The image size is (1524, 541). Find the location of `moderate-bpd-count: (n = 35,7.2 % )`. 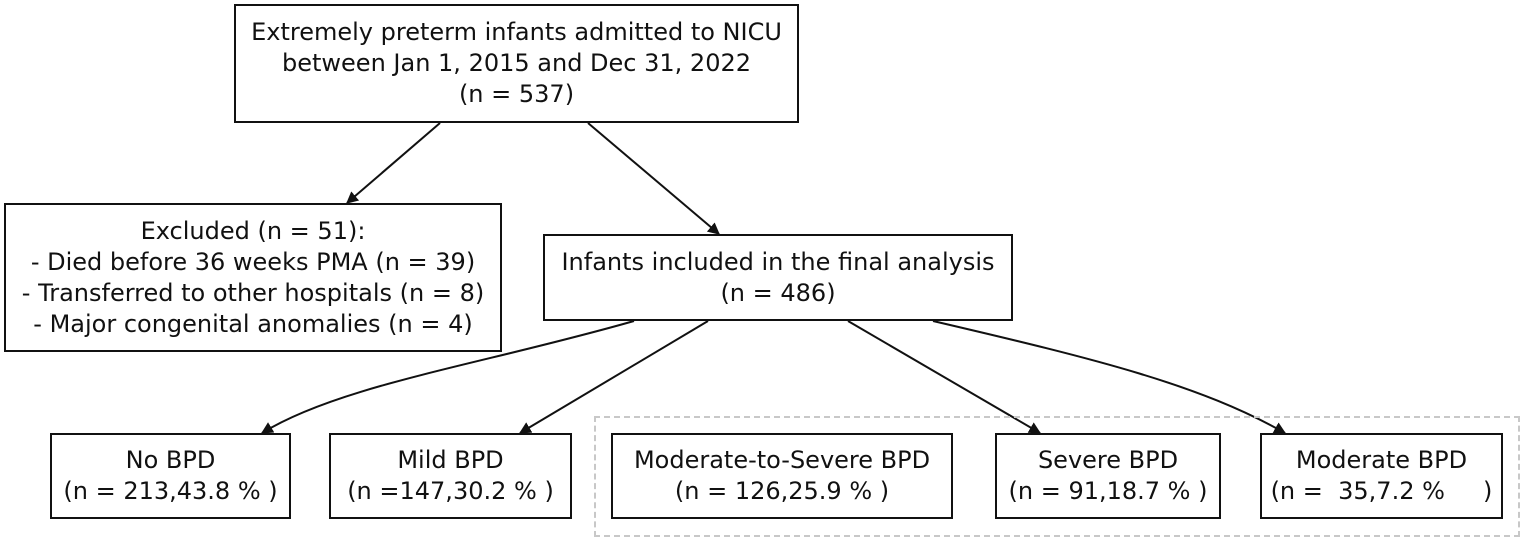

moderate-bpd-count: (n = 35,7.2 % ) is located at coordinates (1381, 491).